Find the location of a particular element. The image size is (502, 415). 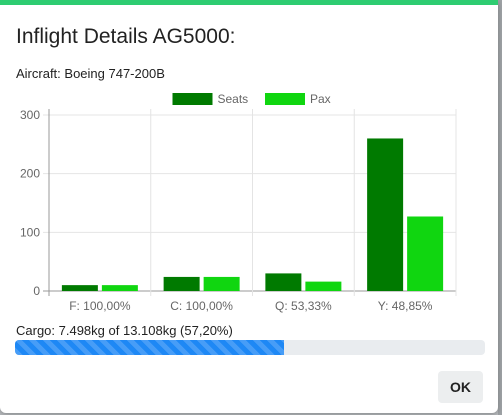

x-tick-label: Y: 48,85% is located at coordinates (405, 306).